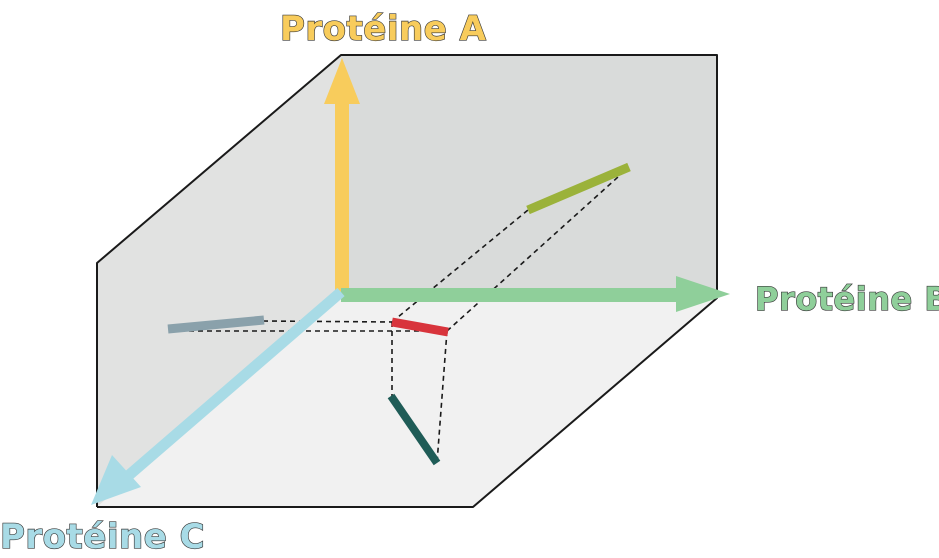  I want to click on segment-projection-bc, so click(414, 429).